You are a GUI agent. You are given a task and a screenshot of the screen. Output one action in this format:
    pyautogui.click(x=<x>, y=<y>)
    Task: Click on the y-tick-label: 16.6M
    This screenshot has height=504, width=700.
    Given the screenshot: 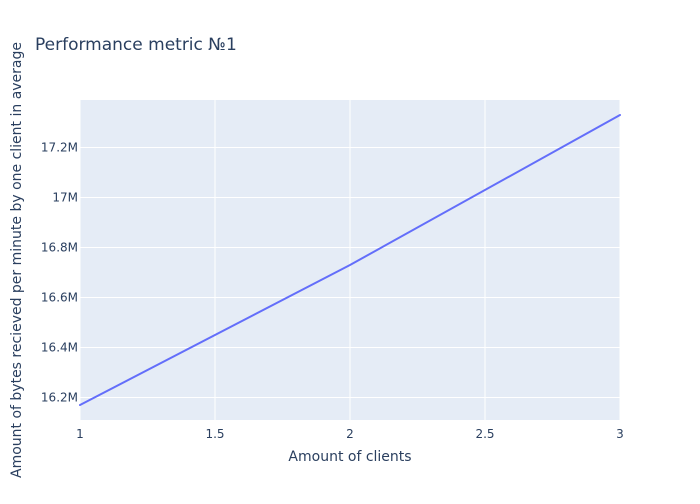 What is the action you would take?
    pyautogui.click(x=59, y=298)
    